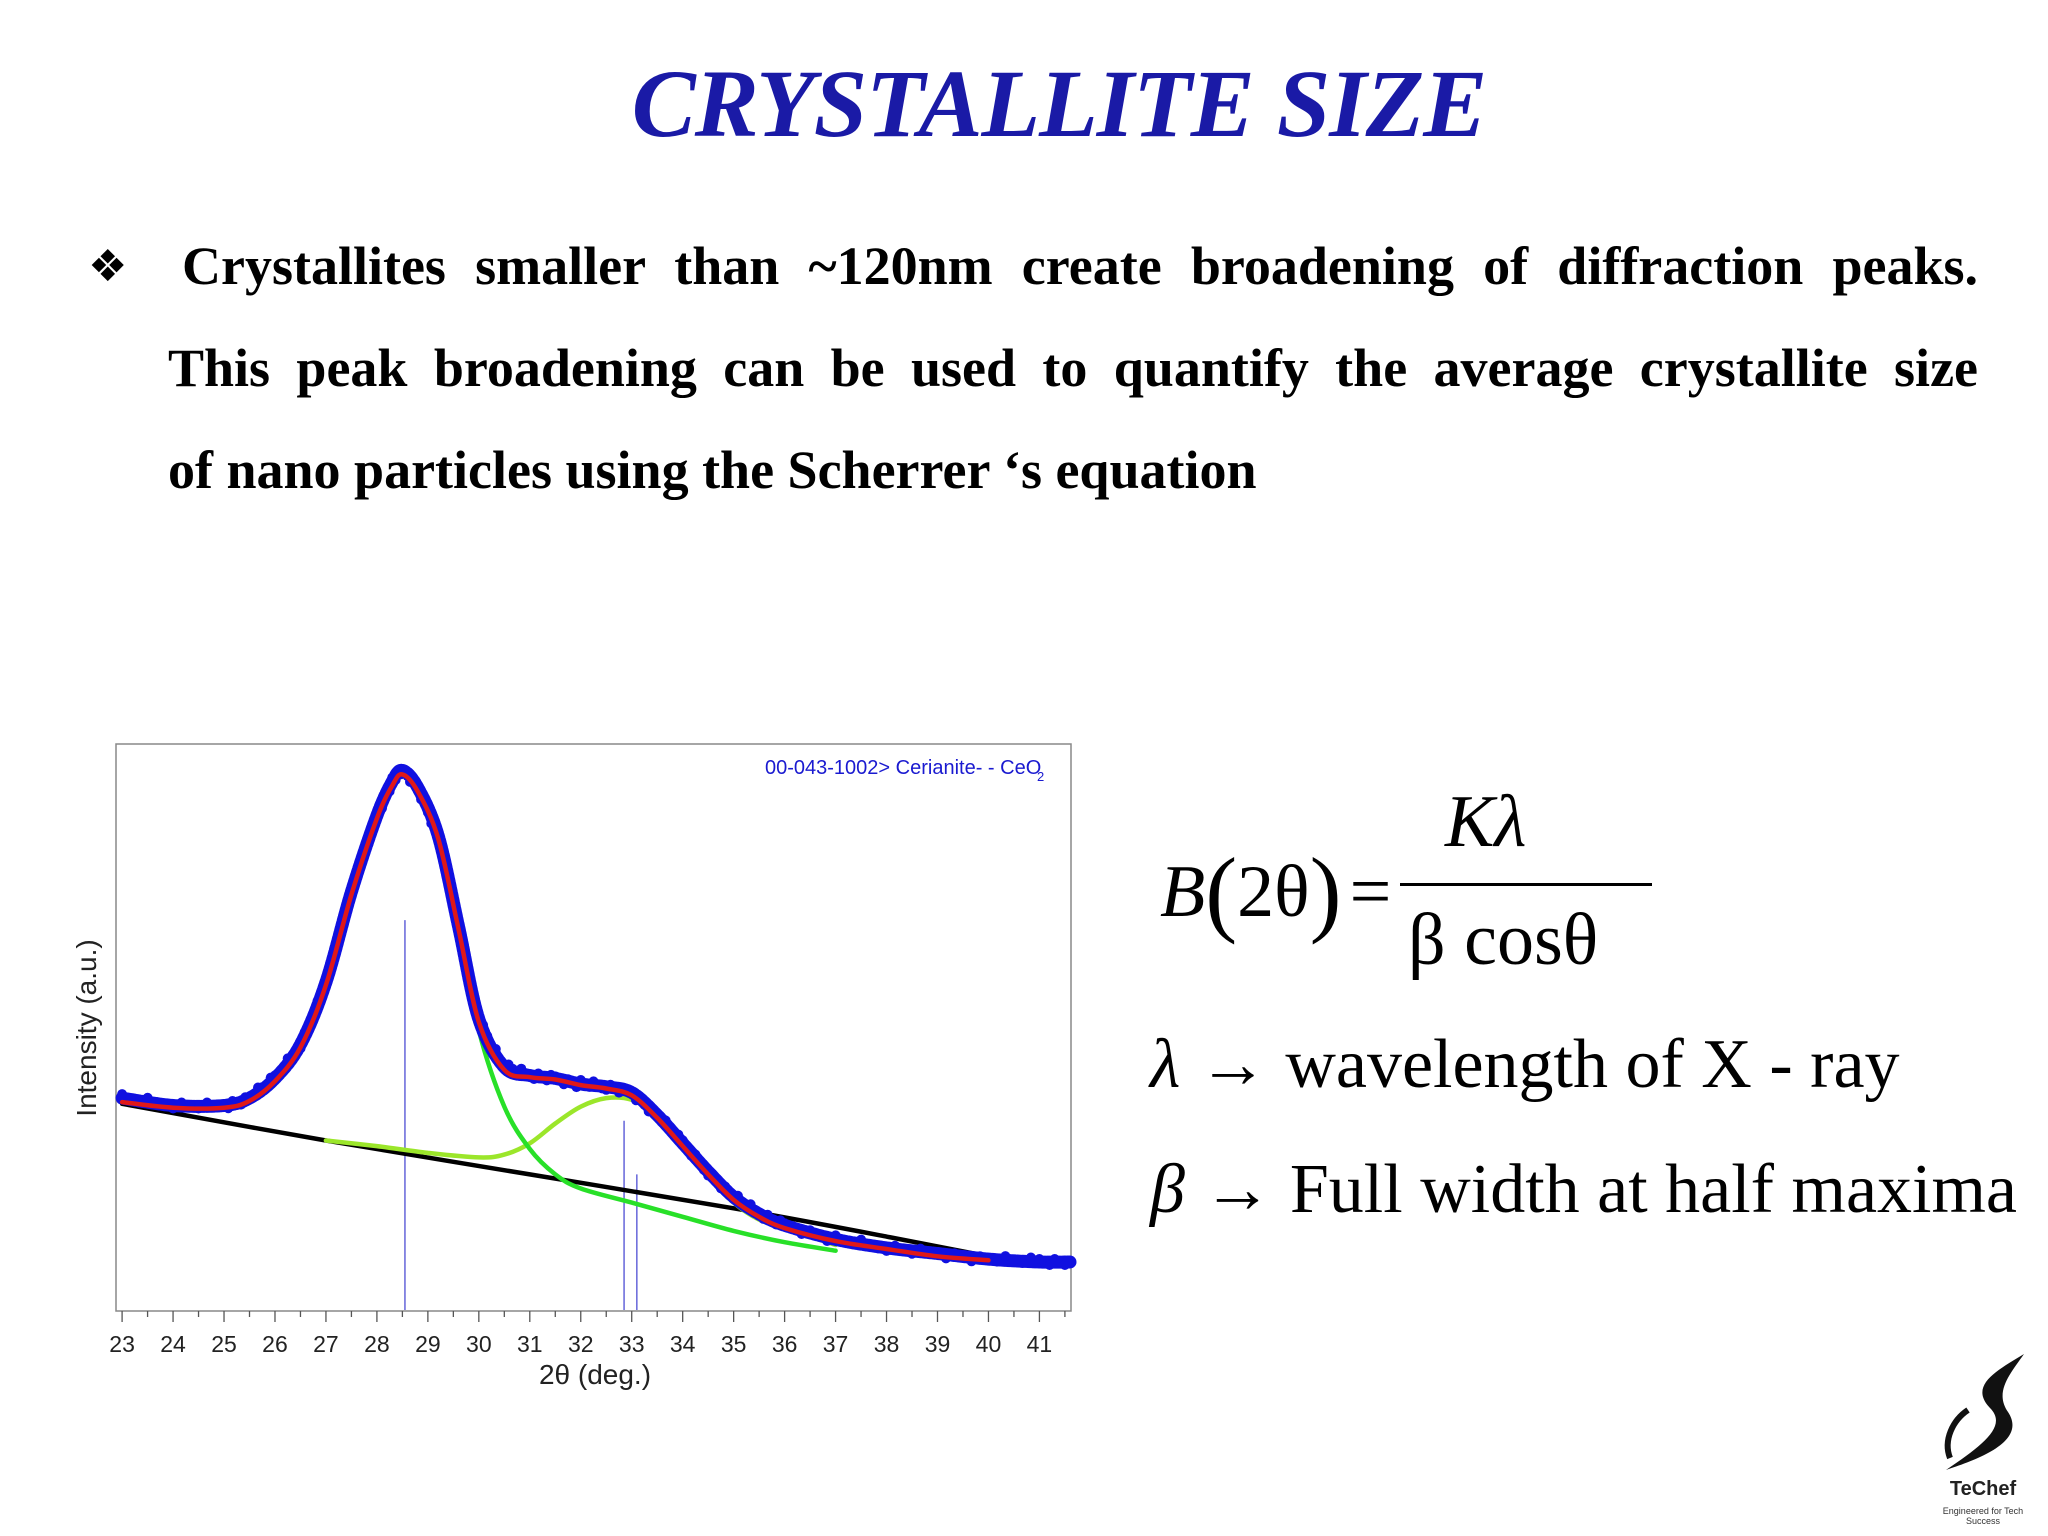 This screenshot has width=2048, height=1536. What do you see at coordinates (683, 1344) in the screenshot?
I see `x-tick-label: 34` at bounding box center [683, 1344].